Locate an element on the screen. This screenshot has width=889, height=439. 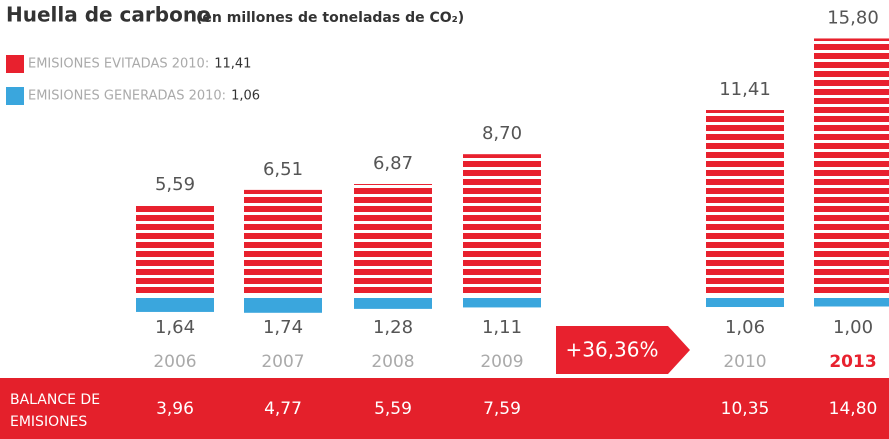
value-label: 1,11 is located at coordinates (502, 327).